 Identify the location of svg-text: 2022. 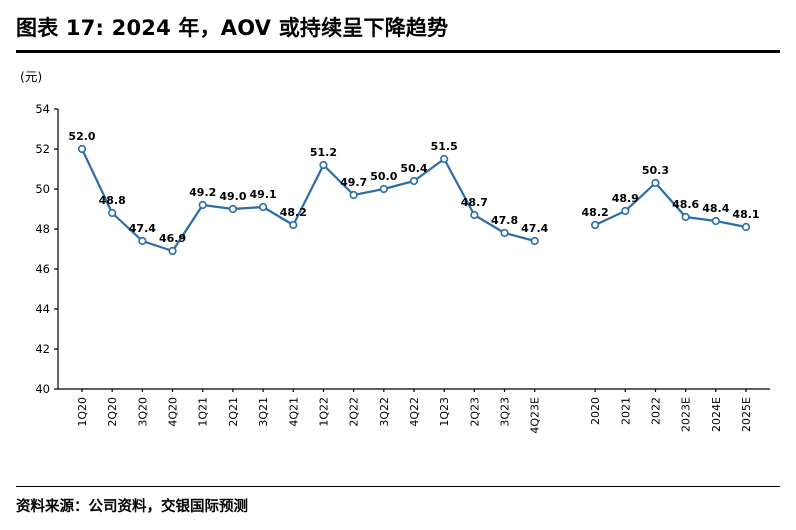
(655, 411).